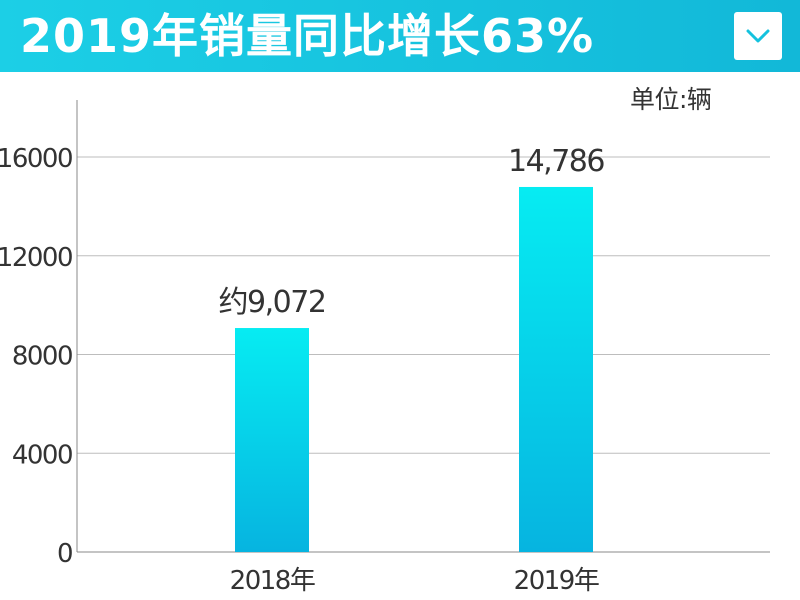 This screenshot has width=800, height=600. I want to click on y-tick-label: 4000, so click(42, 455).